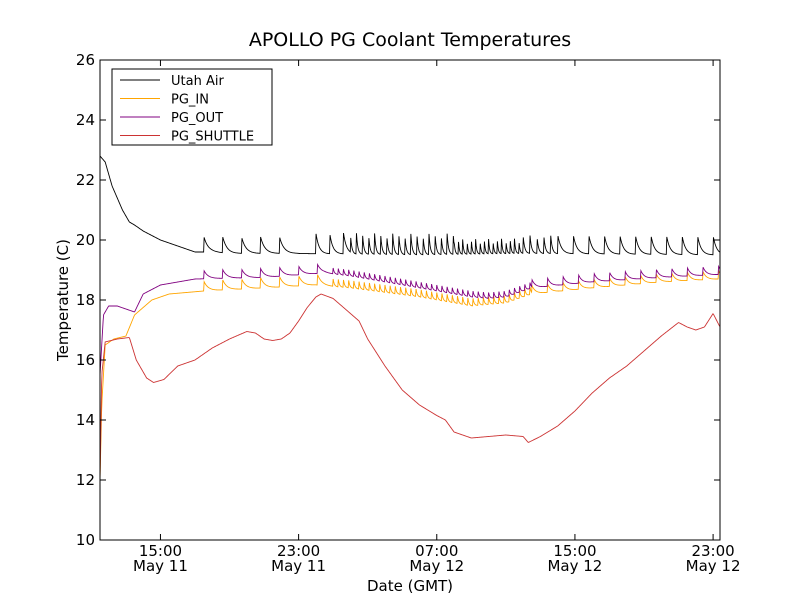 Image resolution: width=800 pixels, height=600 pixels. Describe the element at coordinates (63, 300) in the screenshot. I see `y-axis-label: Temperature (C)` at that location.